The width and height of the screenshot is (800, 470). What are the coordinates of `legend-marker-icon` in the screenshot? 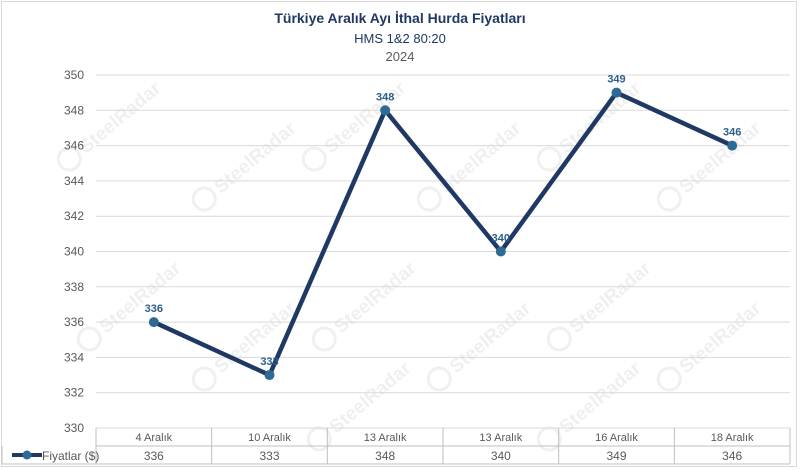 It's located at (27, 455).